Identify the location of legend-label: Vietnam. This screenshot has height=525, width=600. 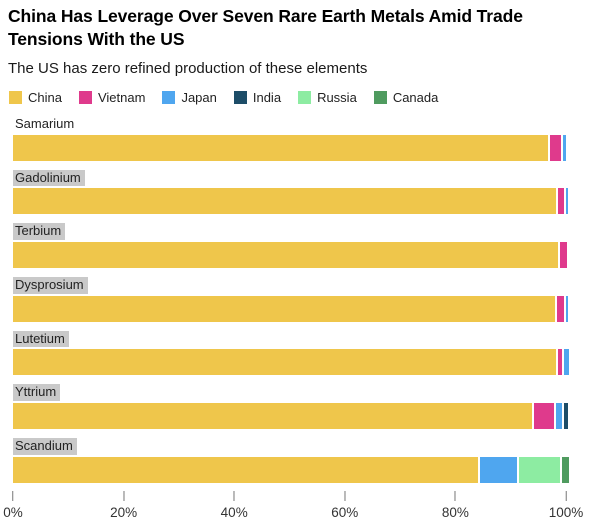
(121, 98).